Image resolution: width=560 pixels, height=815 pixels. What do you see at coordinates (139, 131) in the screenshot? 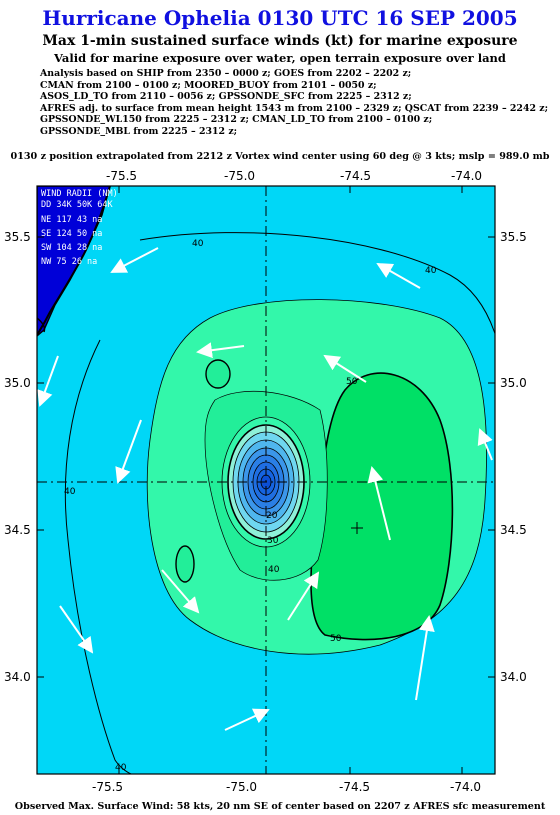
I see `analysis-line: GPSSONDE_MBL from 2225 – 2312 z;` at bounding box center [139, 131].